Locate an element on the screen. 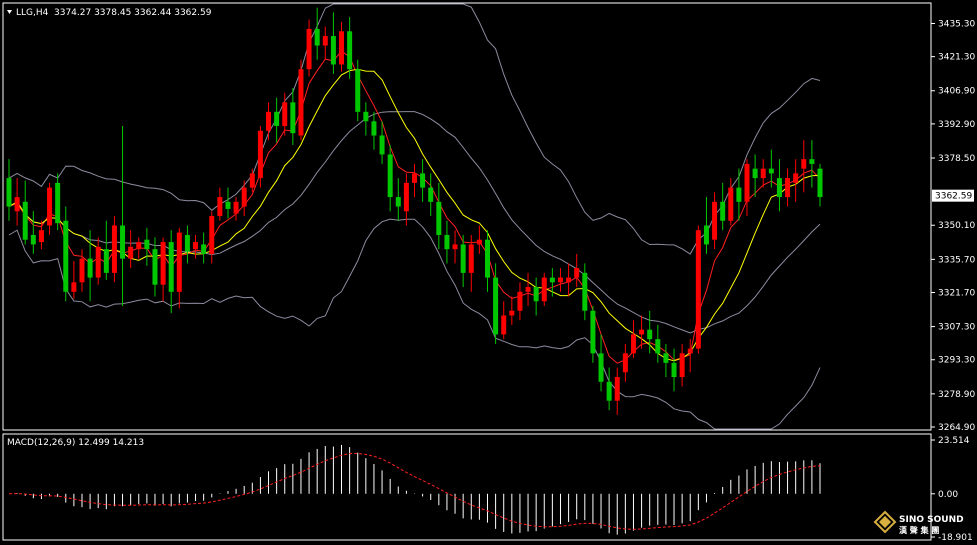 This screenshot has width=977, height=545. current-price-text: 3362.59 is located at coordinates (953, 197).